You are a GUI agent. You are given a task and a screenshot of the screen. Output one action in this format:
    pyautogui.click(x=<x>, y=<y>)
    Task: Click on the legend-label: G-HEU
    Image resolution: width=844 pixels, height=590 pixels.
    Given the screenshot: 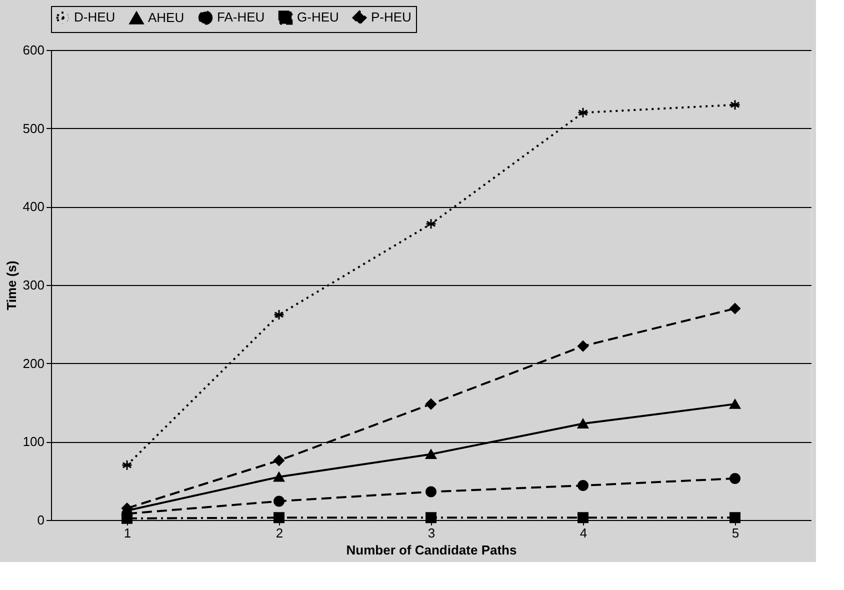 What is the action you would take?
    pyautogui.click(x=318, y=17)
    